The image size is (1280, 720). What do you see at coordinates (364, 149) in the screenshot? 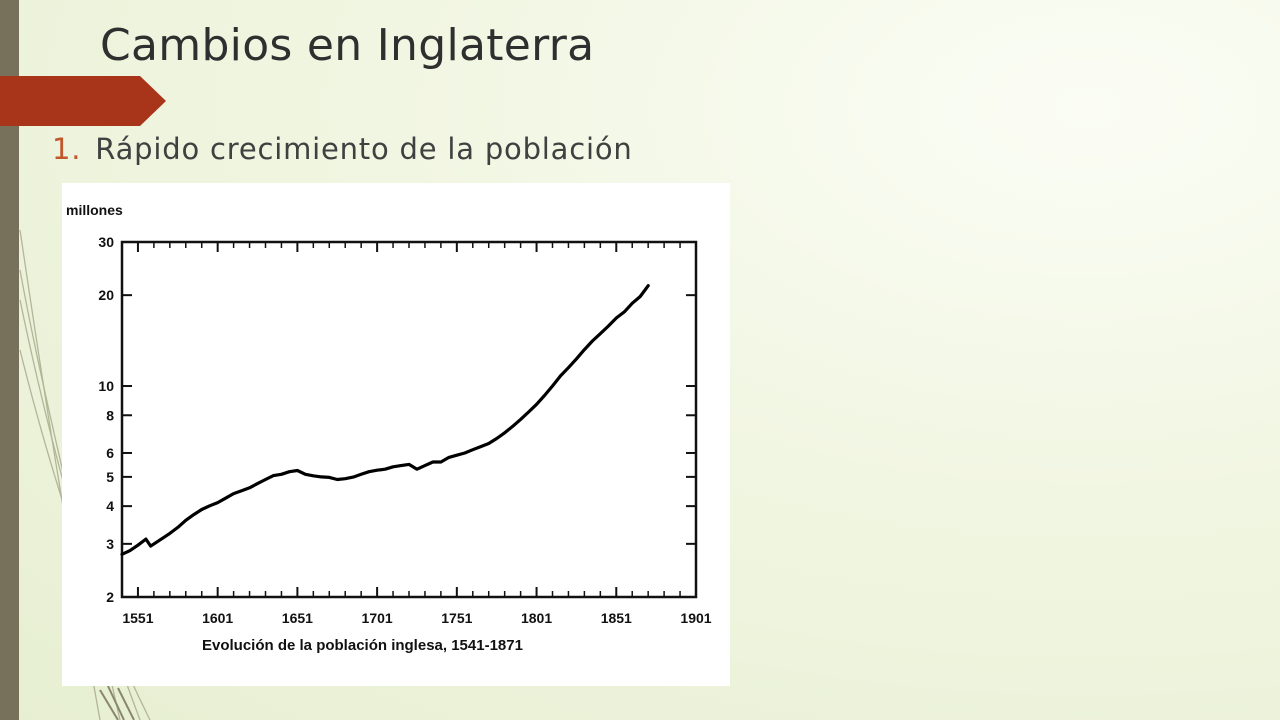
I see `bullet-text: Rápido crecimiento de la población` at bounding box center [364, 149].